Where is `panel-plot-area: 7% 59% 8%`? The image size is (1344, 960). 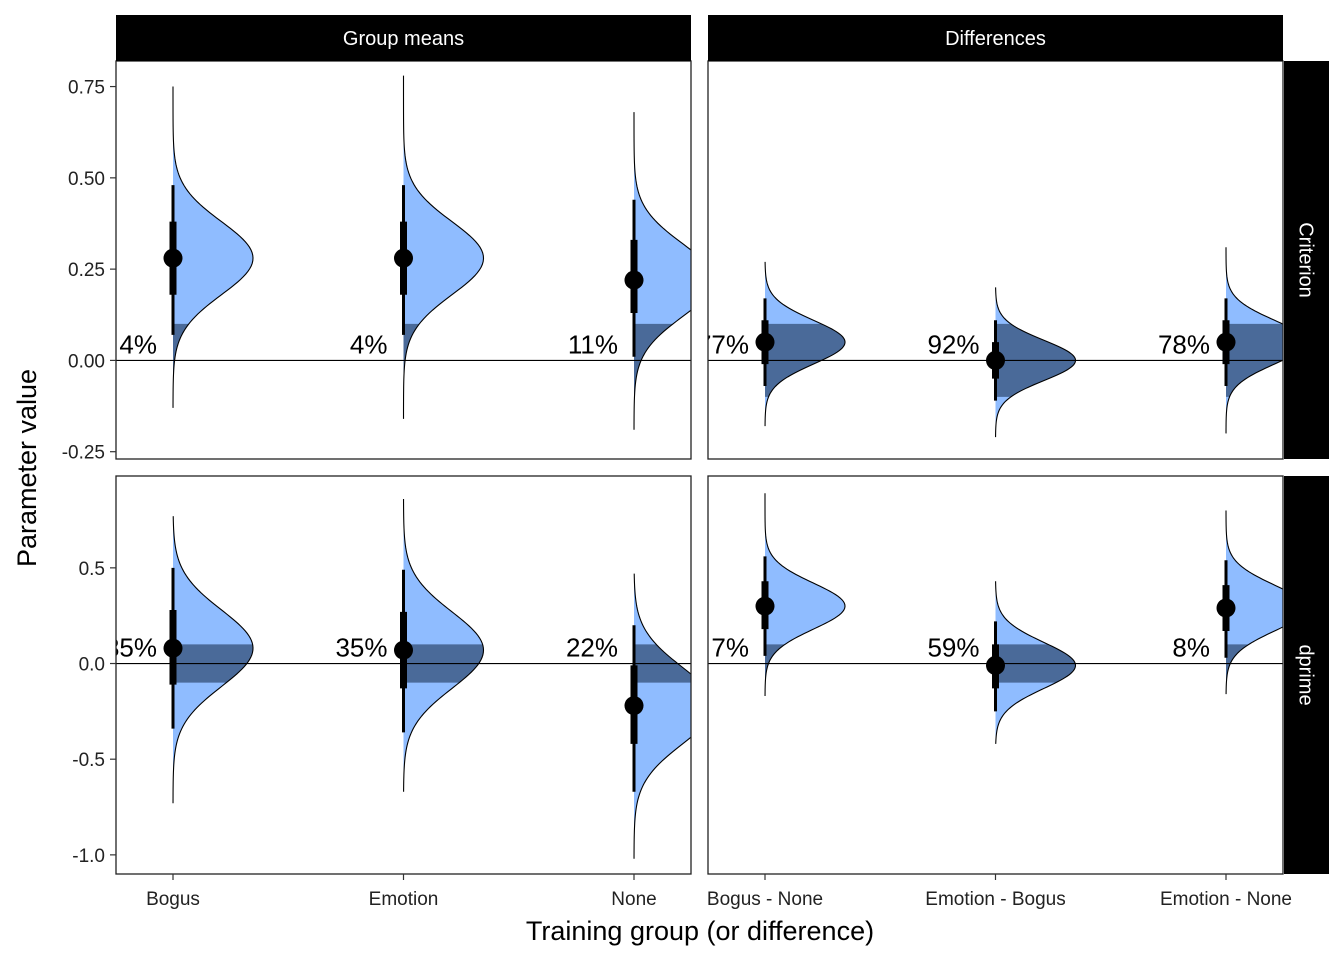
panel-plot-area: 7% 59% 8% is located at coordinates (997, 618).